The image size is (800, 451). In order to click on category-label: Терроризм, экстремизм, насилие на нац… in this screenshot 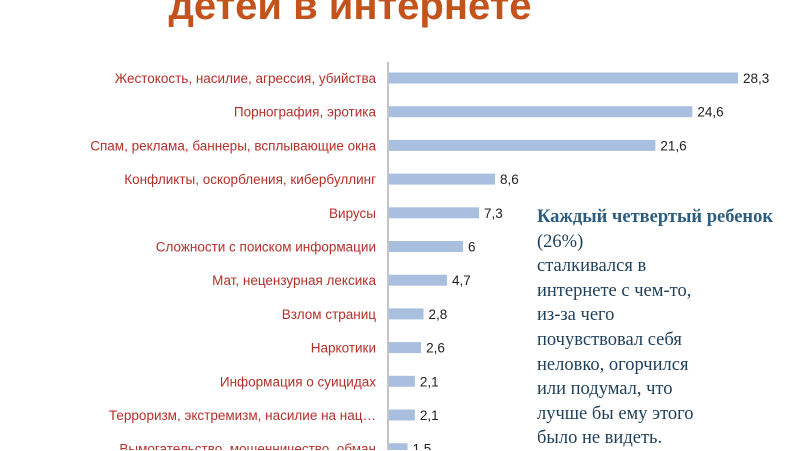, I will do `click(242, 415)`.